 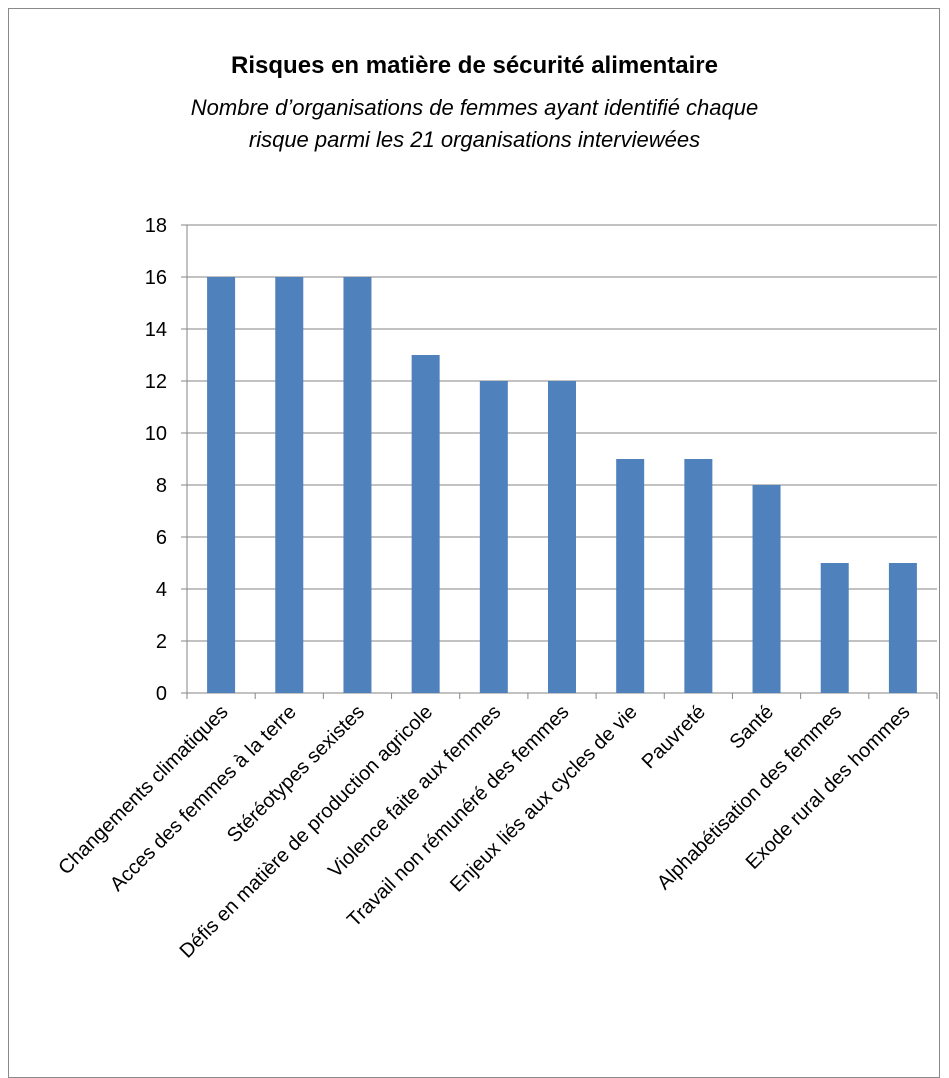 What do you see at coordinates (296, 774) in the screenshot?
I see `x-category-label: Stéréotypes sexistes` at bounding box center [296, 774].